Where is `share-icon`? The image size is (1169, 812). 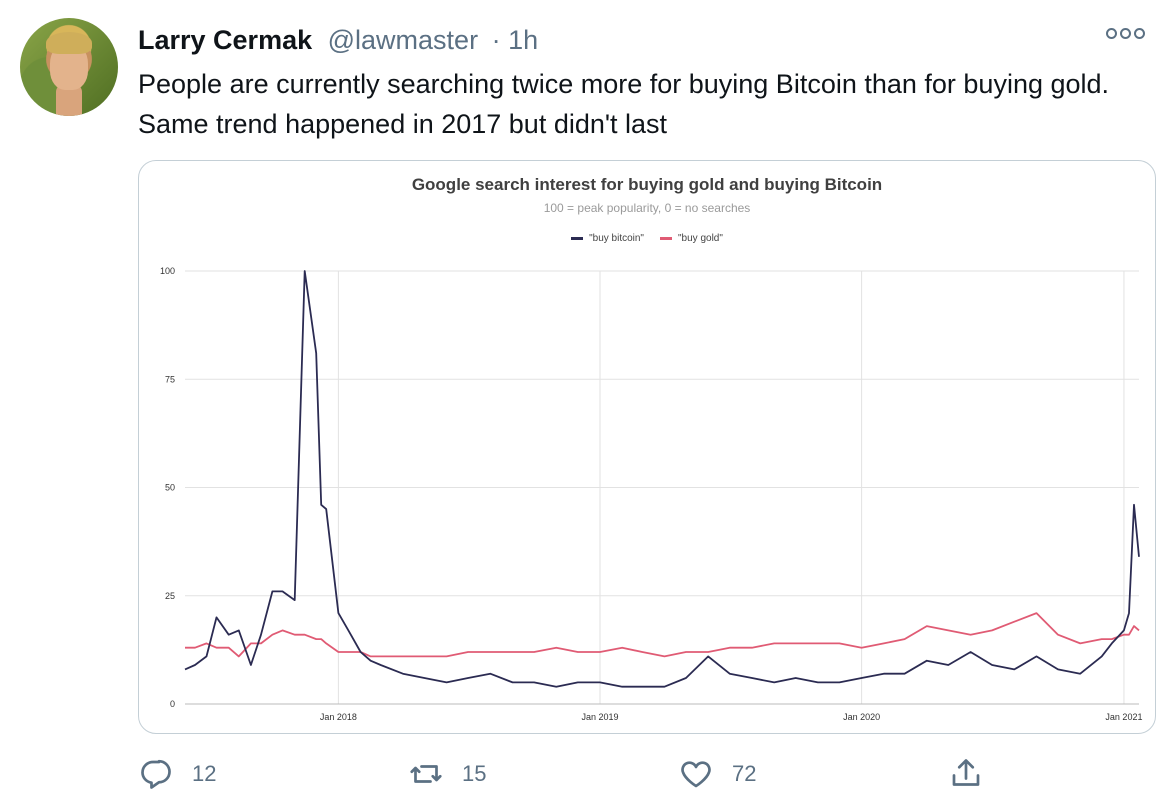
share-icon is located at coordinates (966, 772).